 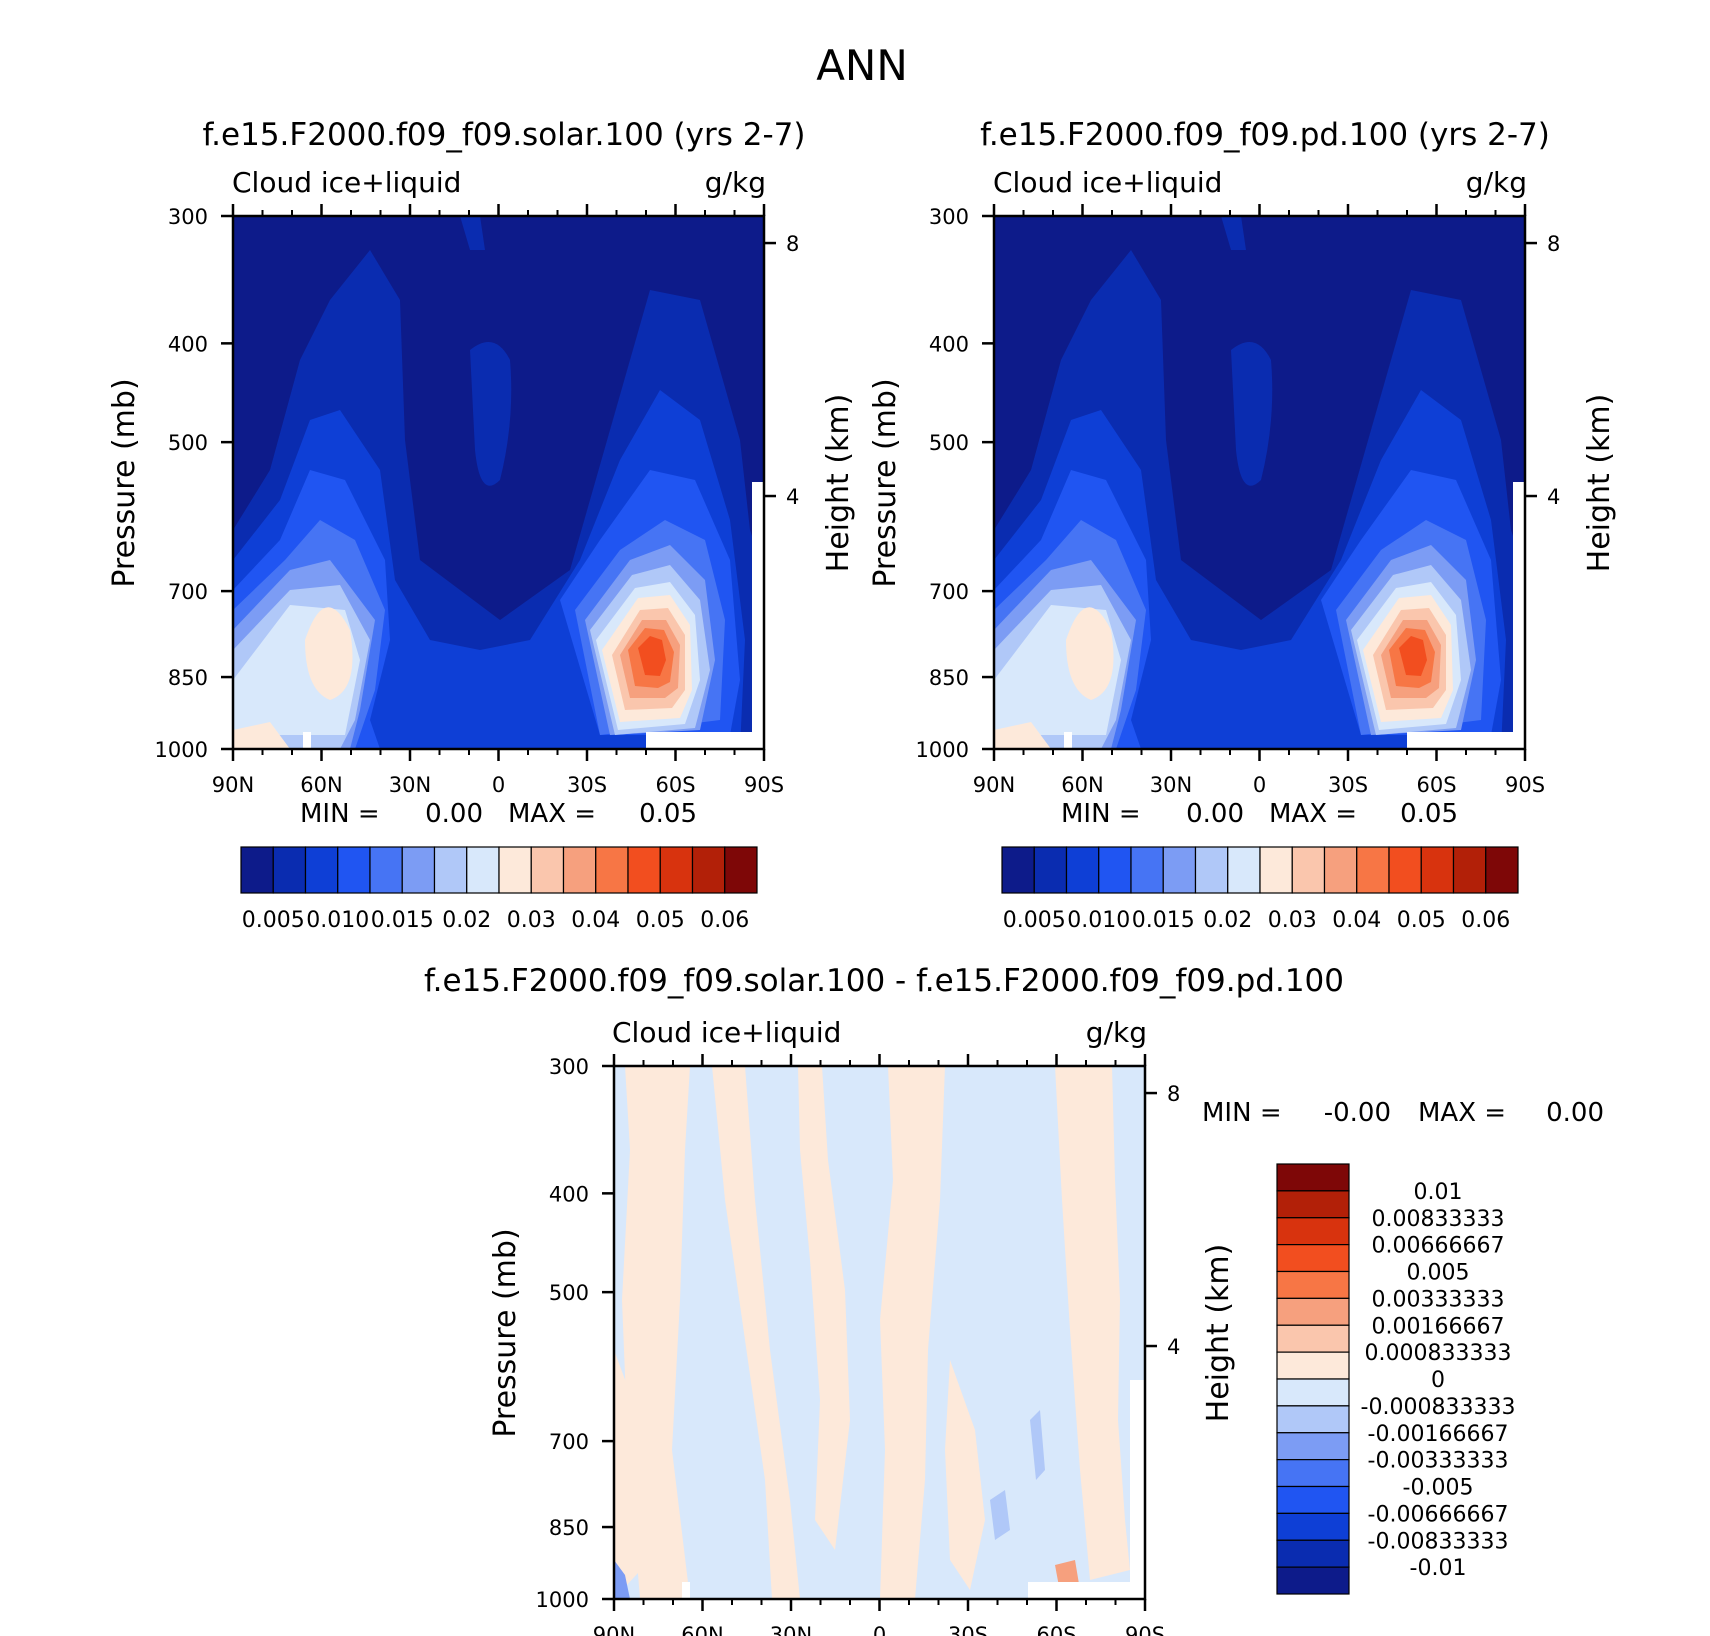 What do you see at coordinates (1265, 135) in the screenshot?
I see `panel-title: f.e15.F2000.f09_f09.pd.100 (yrs 2-7)` at bounding box center [1265, 135].